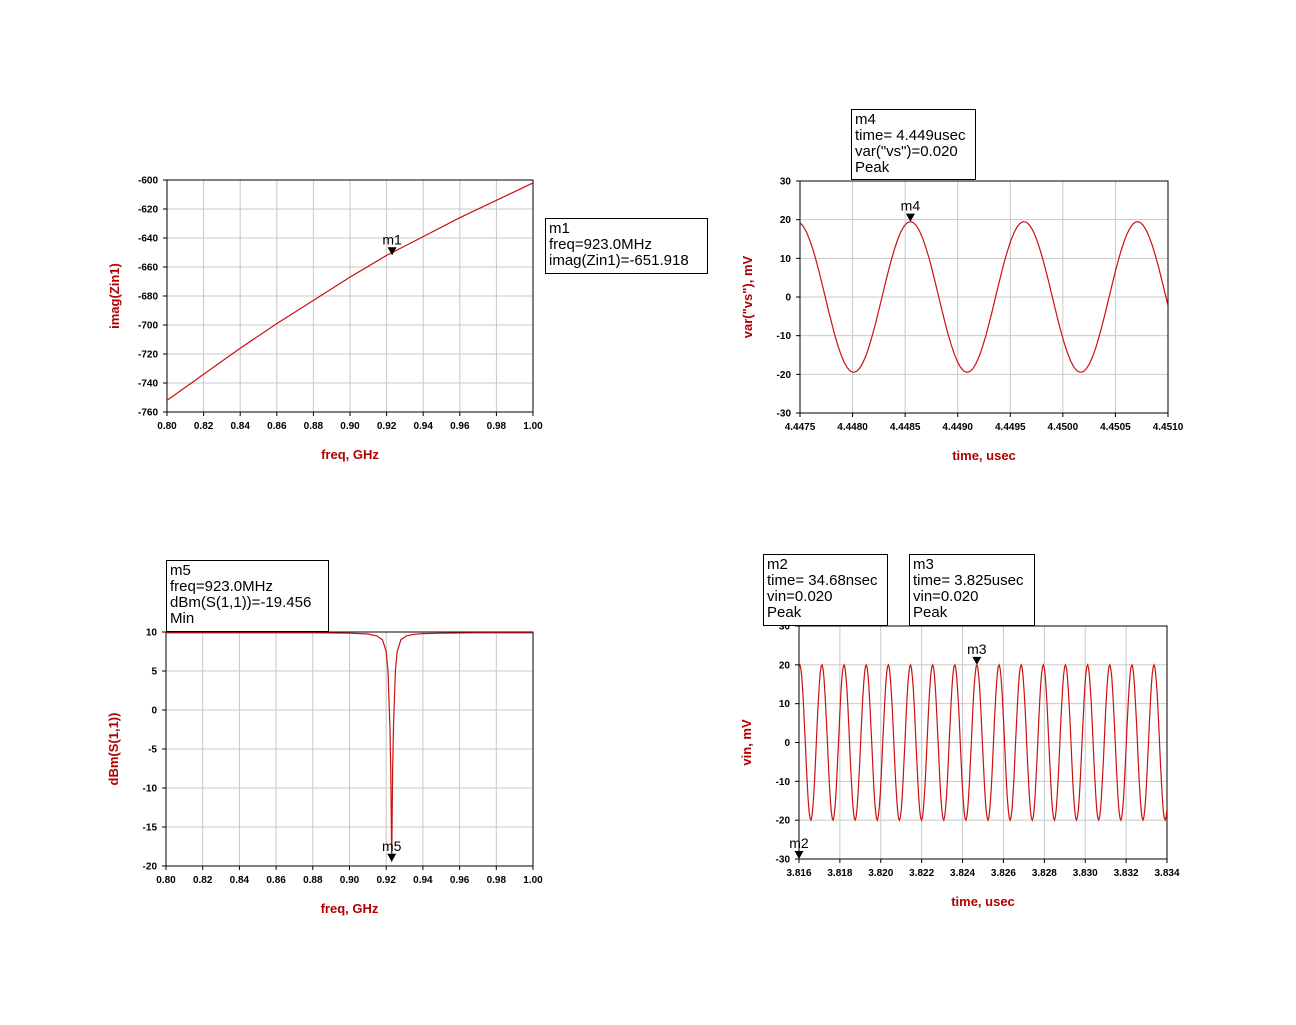 The image size is (1296, 1025). What do you see at coordinates (785, 665) in the screenshot?
I see `y-tick-label: 20` at bounding box center [785, 665].